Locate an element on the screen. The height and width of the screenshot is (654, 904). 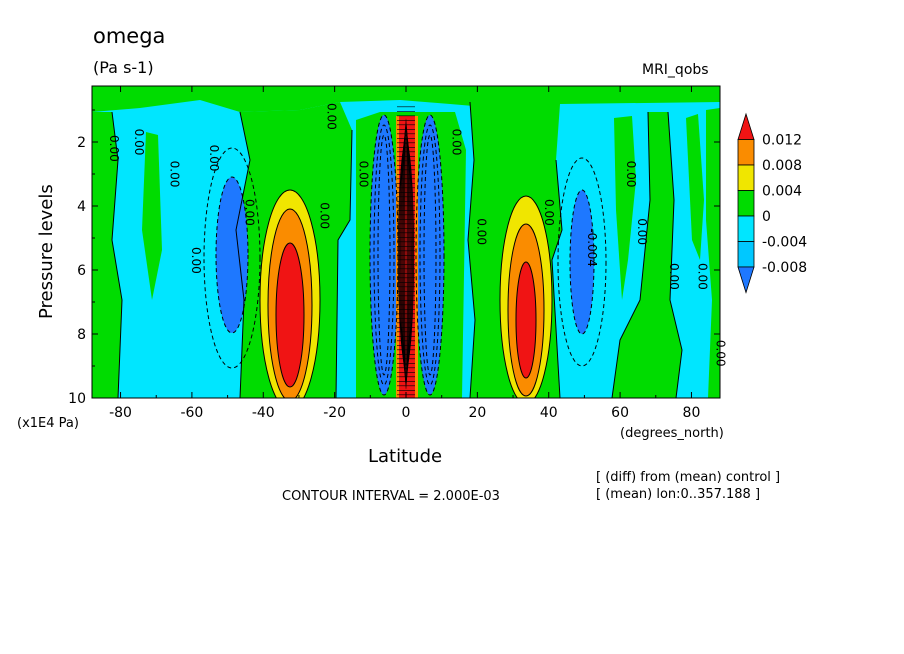
y-axis-label: Pressure levels is located at coordinates (46, 251).